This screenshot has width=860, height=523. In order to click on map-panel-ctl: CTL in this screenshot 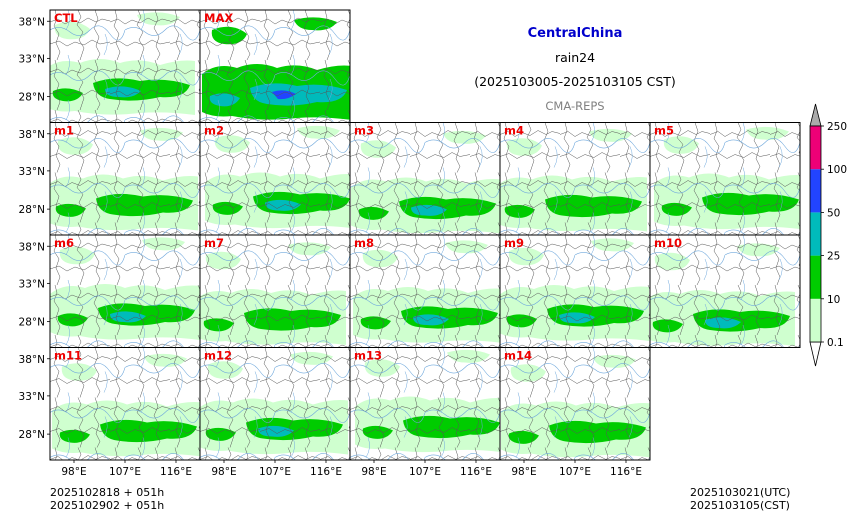, I will do `click(125, 66)`.